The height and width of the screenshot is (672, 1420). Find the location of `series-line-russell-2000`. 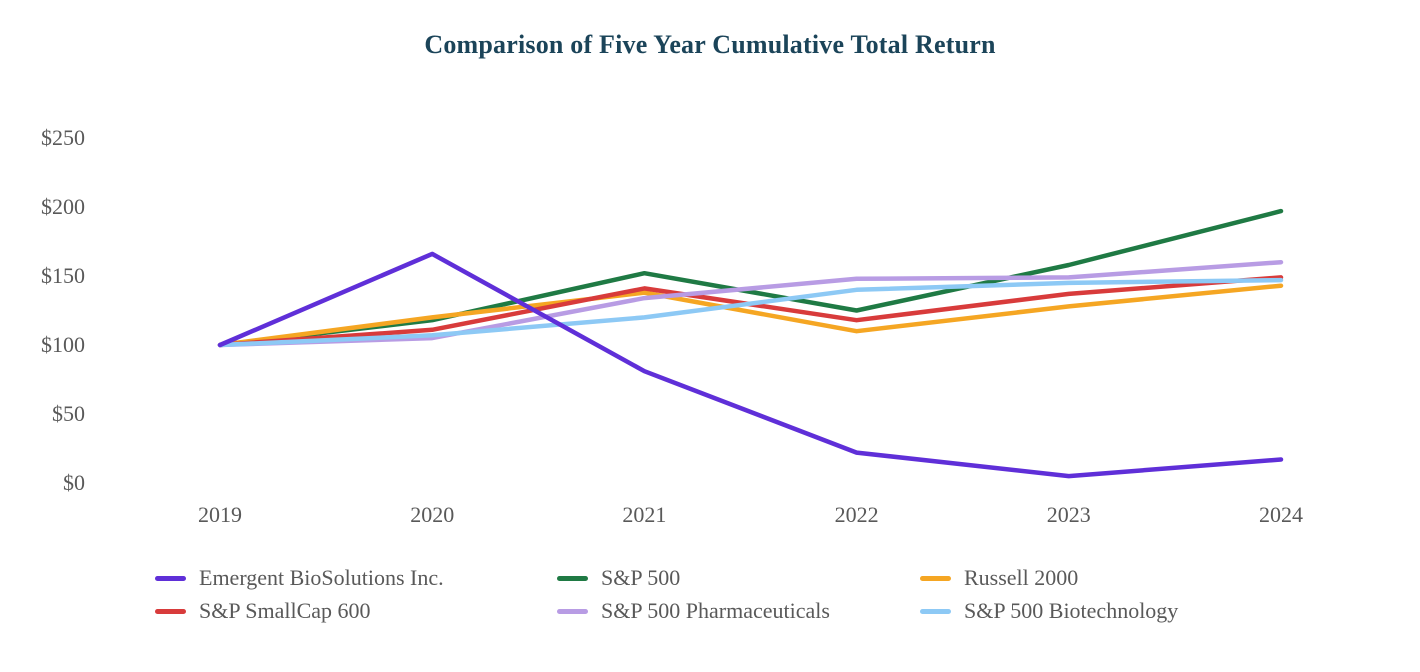

series-line-russell-2000 is located at coordinates (750, 315).